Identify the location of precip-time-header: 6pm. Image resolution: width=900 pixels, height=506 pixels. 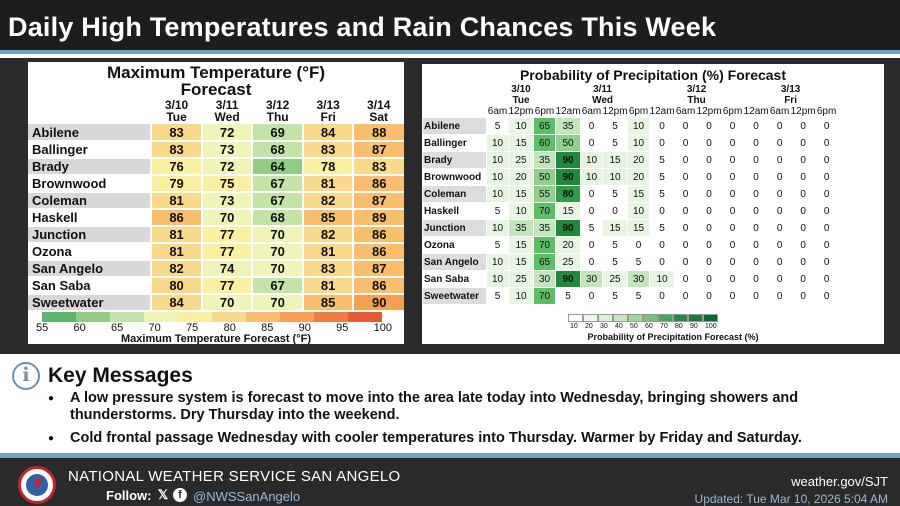
(826, 111).